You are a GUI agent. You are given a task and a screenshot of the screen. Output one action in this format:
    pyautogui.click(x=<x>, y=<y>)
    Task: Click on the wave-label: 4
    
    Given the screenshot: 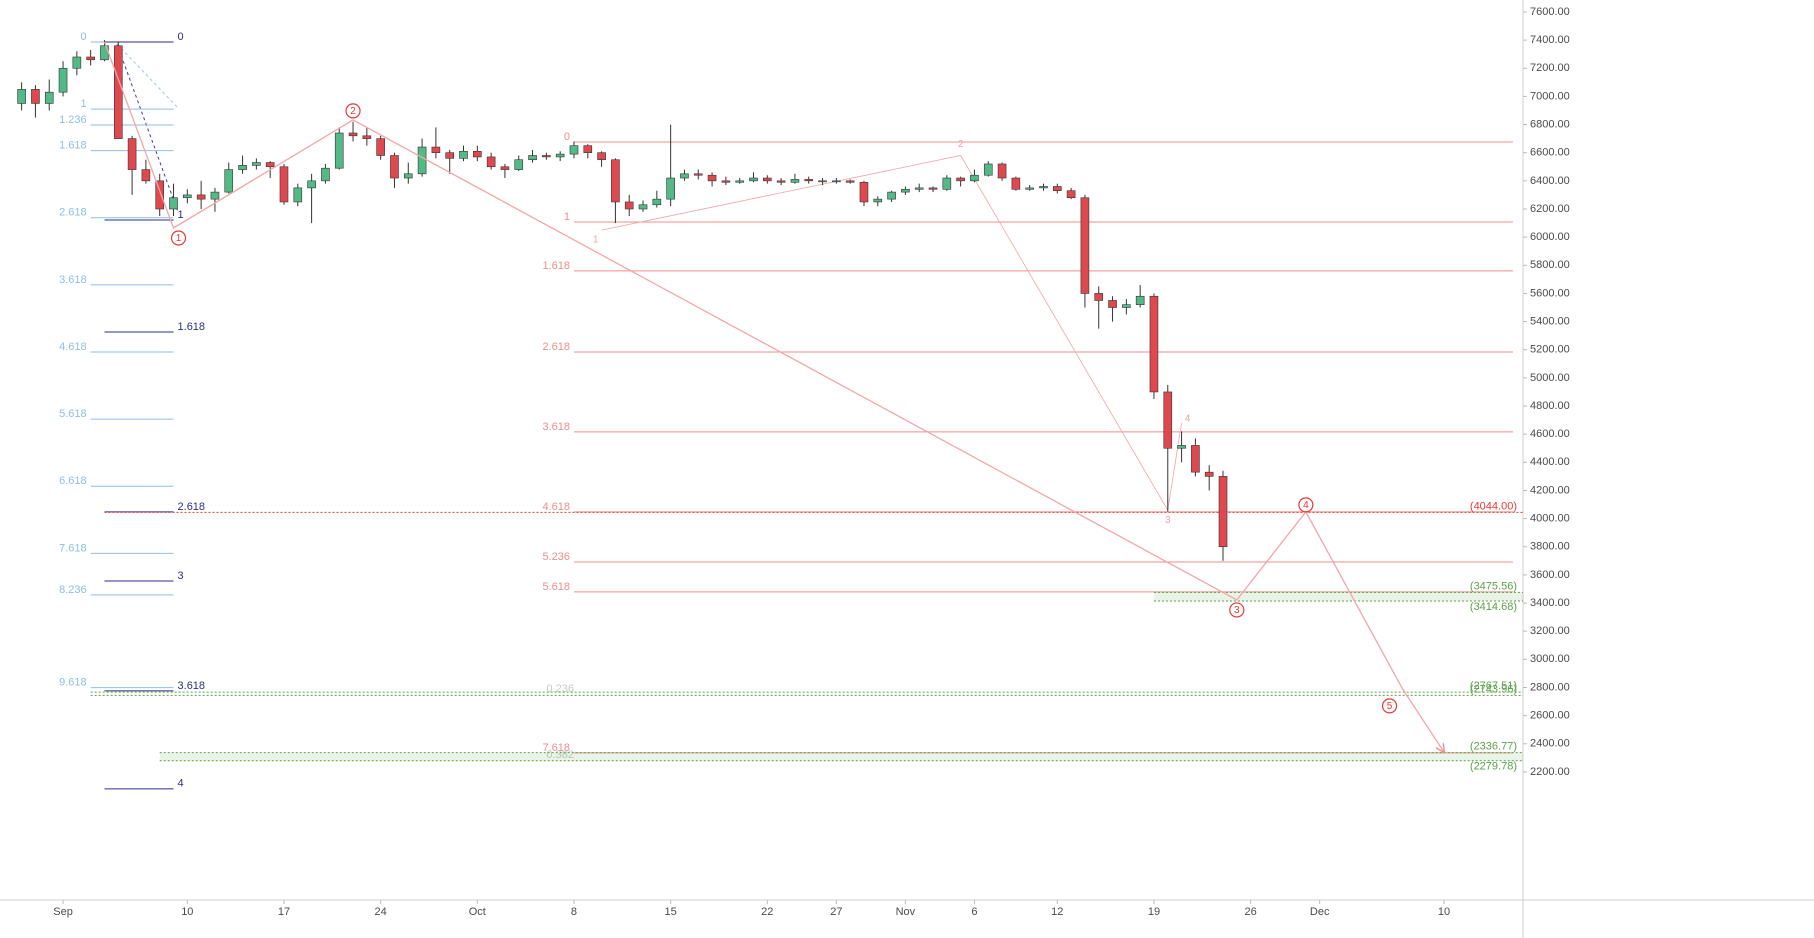 What is the action you would take?
    pyautogui.click(x=1306, y=505)
    